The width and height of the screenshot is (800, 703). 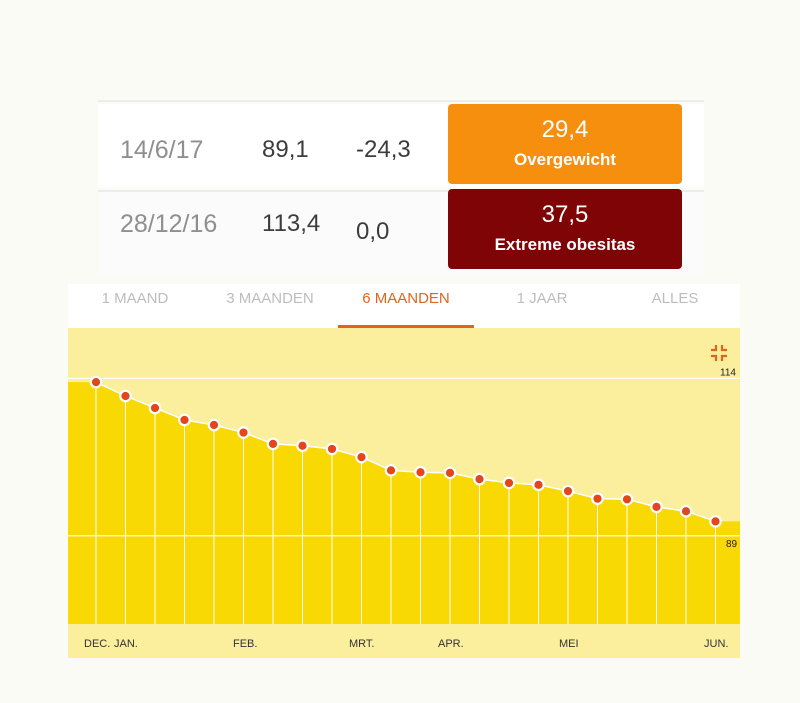 What do you see at coordinates (373, 231) in the screenshot?
I see `entry-difference: 0,0` at bounding box center [373, 231].